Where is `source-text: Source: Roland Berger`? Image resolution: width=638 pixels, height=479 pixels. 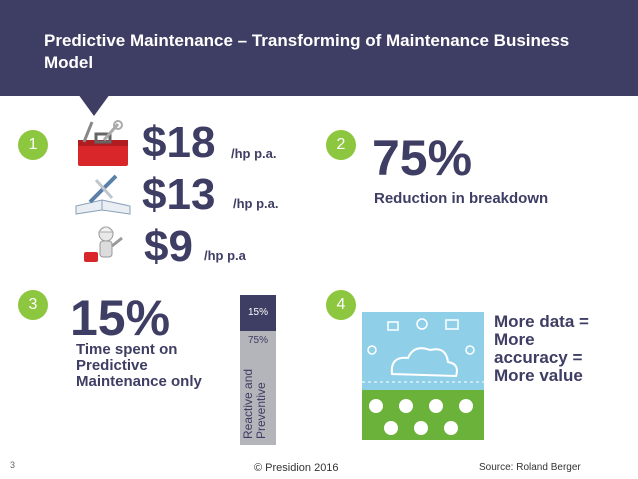
source-text: Source: Roland Berger is located at coordinates (530, 467).